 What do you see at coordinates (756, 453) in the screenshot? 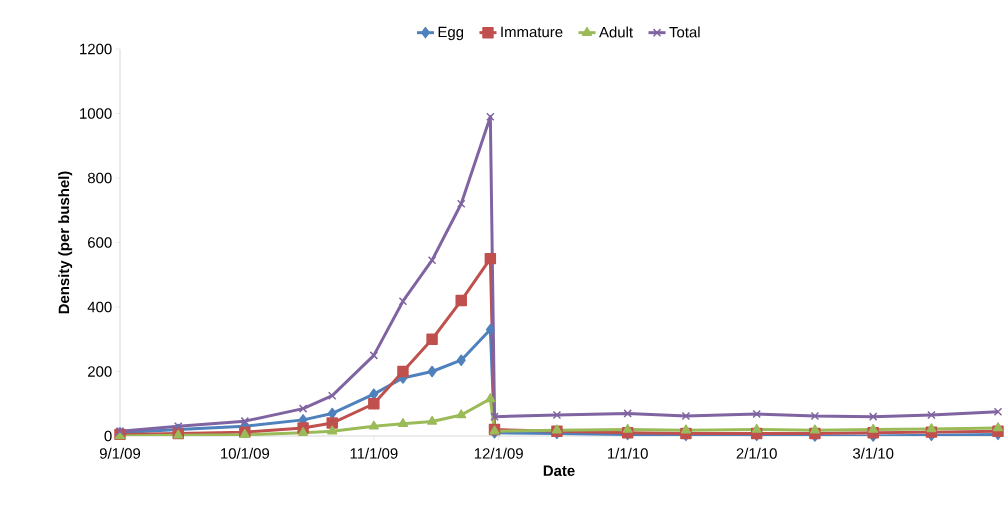
I see `x-tick-label: 2/1/10` at bounding box center [756, 453].